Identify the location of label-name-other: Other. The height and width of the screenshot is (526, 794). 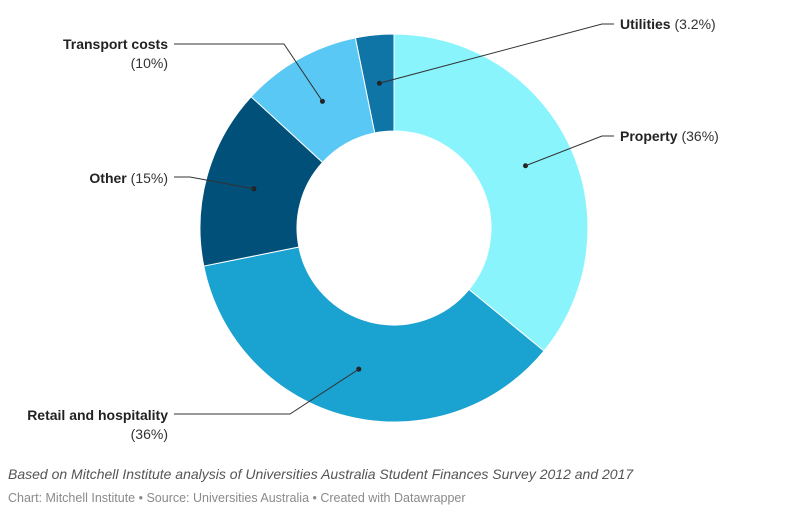
(108, 178).